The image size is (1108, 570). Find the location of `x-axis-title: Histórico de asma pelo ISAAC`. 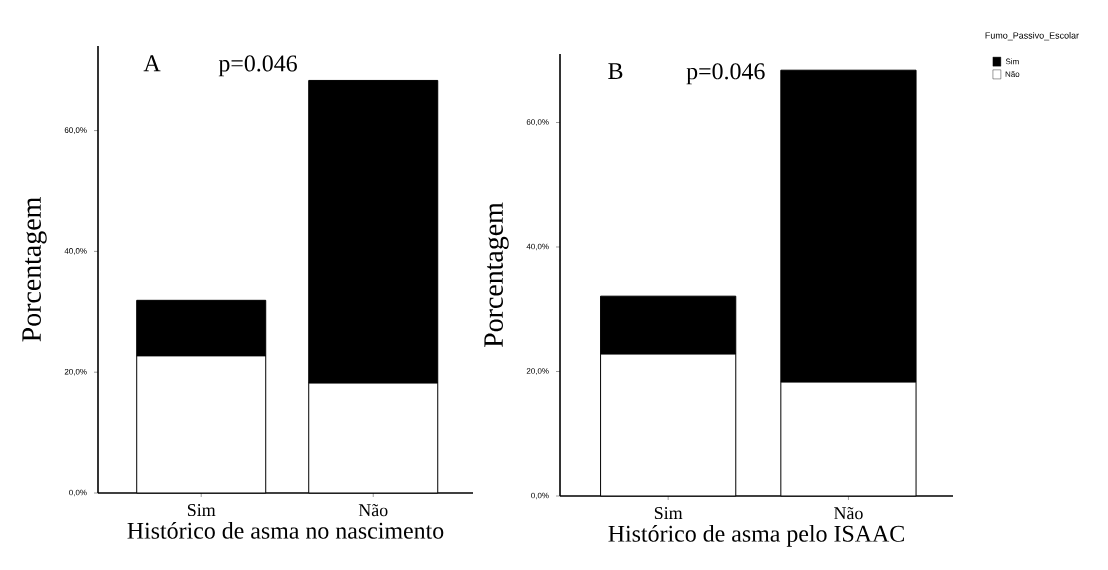

x-axis-title: Histórico de asma pelo ISAAC is located at coordinates (756, 535).